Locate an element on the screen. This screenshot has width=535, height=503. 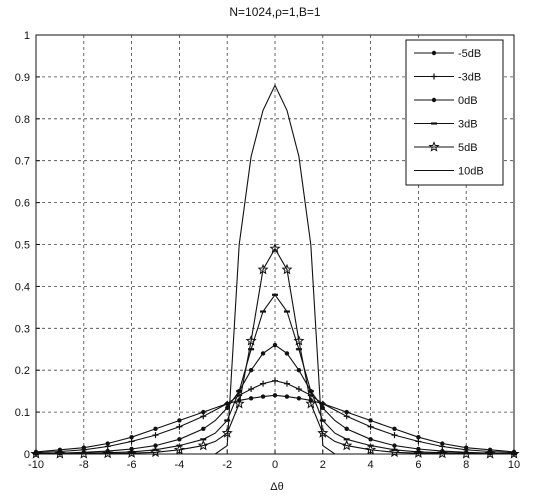
legend-label: 10dB is located at coordinates (471, 172).